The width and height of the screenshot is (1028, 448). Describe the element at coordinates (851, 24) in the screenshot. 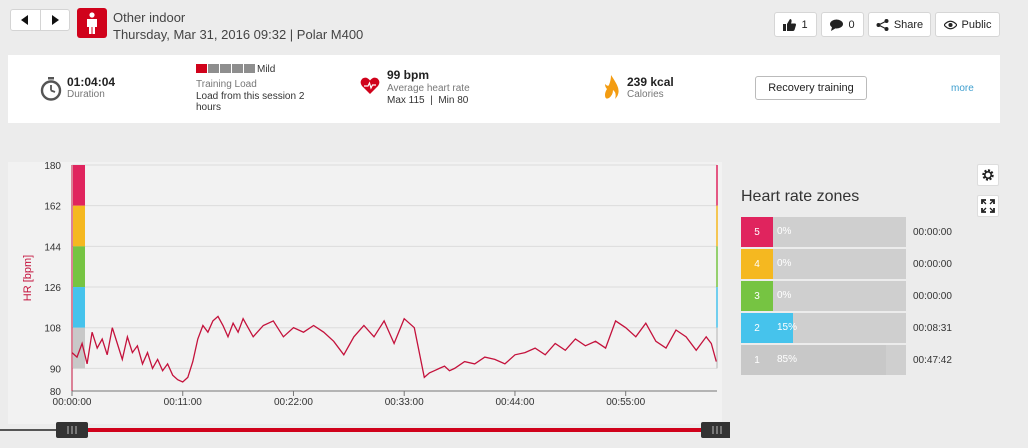

I see `comment-count: 0` at that location.